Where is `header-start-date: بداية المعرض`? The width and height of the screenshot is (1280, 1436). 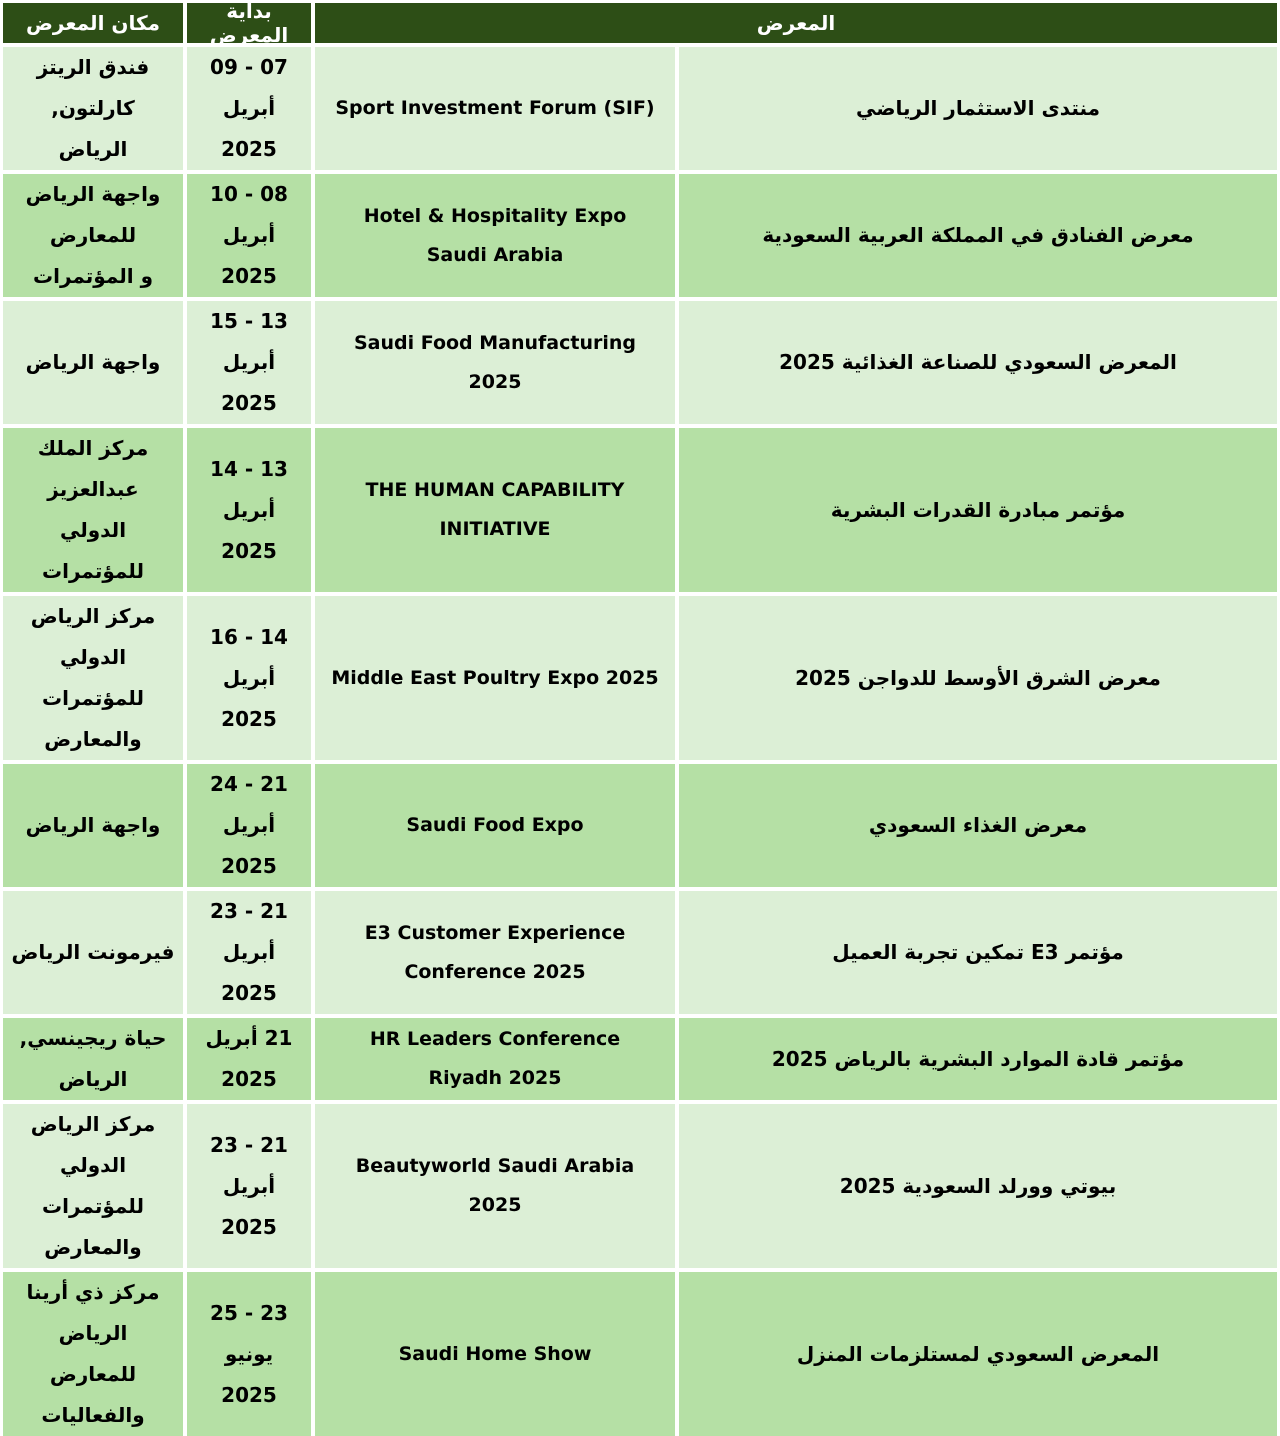
header-start-date: بداية المعرض is located at coordinates (249, 23).